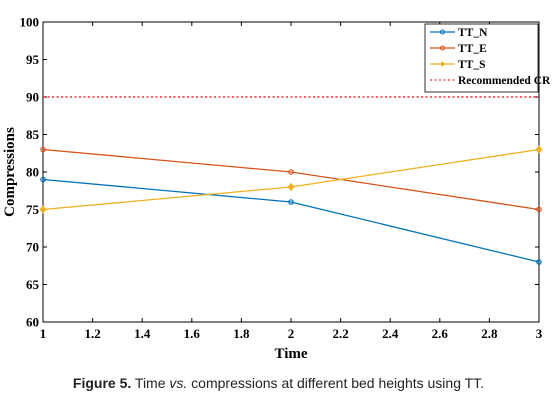 Image resolution: width=557 pixels, height=404 pixels. What do you see at coordinates (290, 354) in the screenshot?
I see `x-axis-title: Time` at bounding box center [290, 354].